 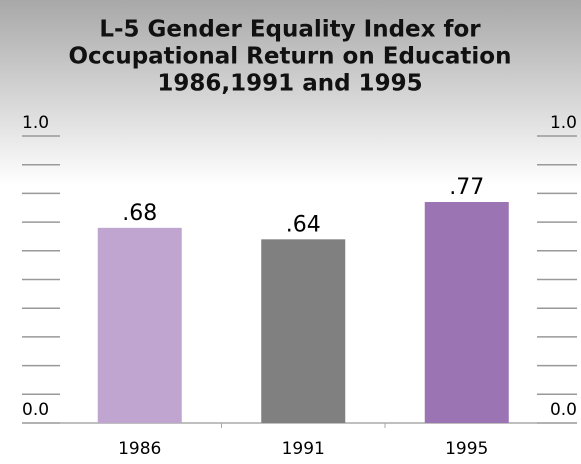 I want to click on chart-title: 1986,1991 and 1995, so click(x=289, y=84).